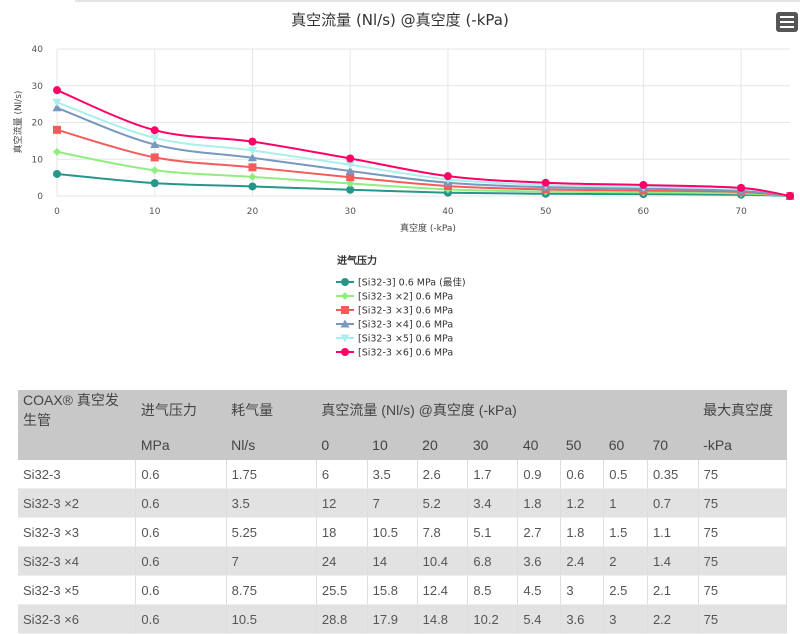  What do you see at coordinates (38, 160) in the screenshot?
I see `y-tick-label: 10` at bounding box center [38, 160].